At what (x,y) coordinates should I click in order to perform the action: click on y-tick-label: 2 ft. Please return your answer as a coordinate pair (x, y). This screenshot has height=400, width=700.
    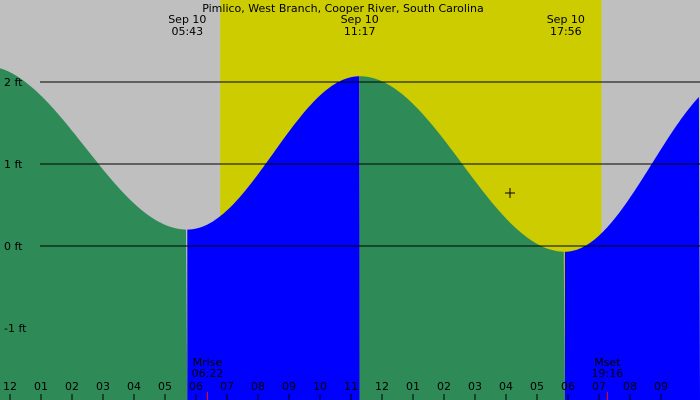
    Looking at the image, I should click on (13, 82).